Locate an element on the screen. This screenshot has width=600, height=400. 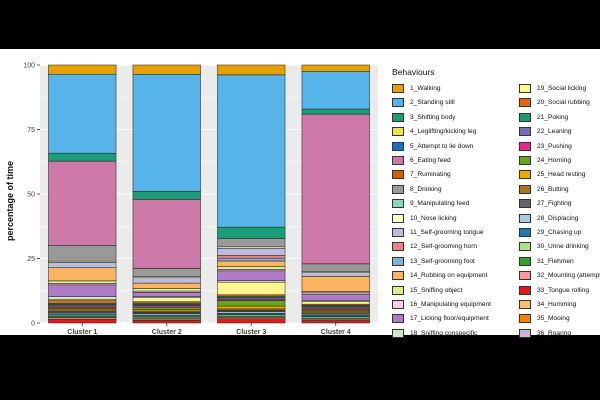
y-tick-label: 75 is located at coordinates (31, 130).